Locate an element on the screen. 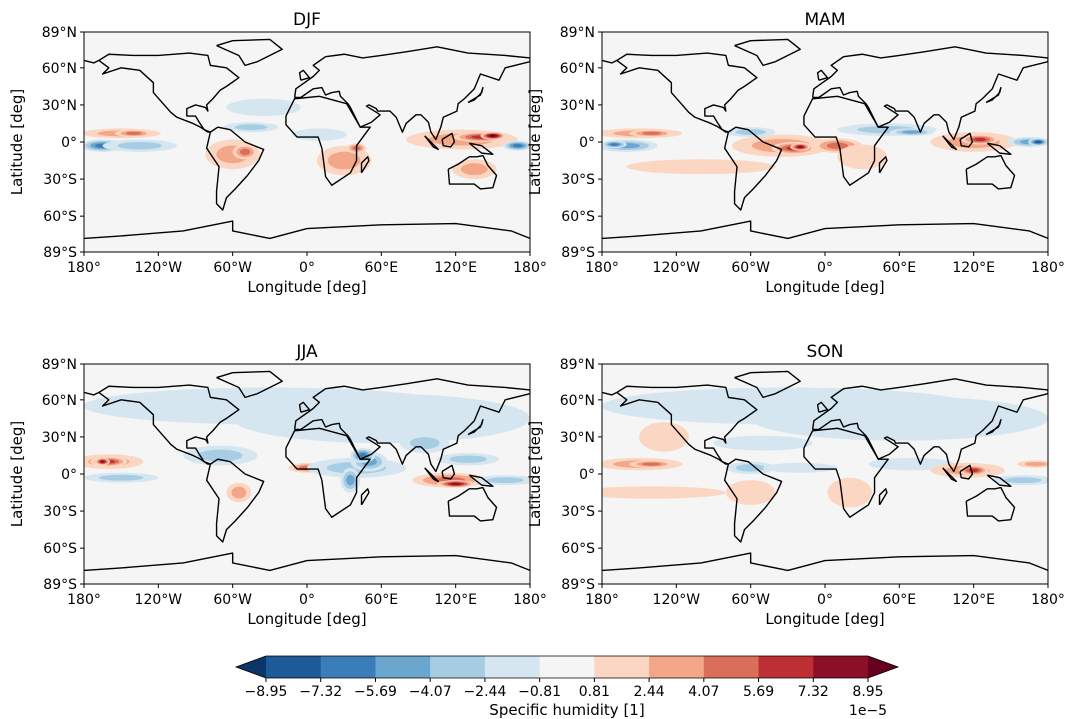  colorbar-tick-label: −0.81 is located at coordinates (539, 692).